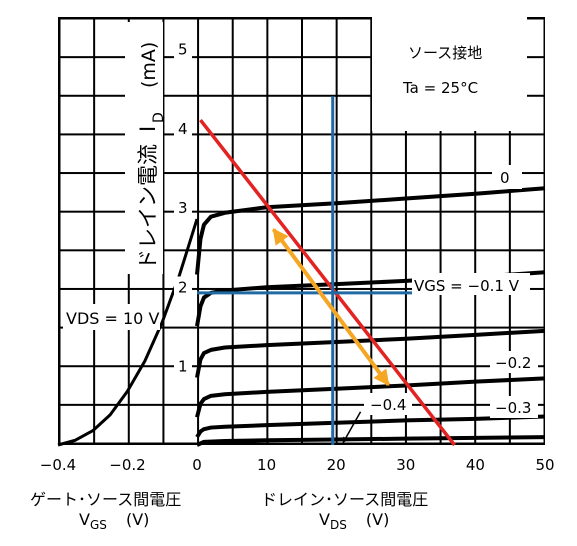 The height and width of the screenshot is (546, 577). I want to click on y-tick-label: 3, so click(183, 208).